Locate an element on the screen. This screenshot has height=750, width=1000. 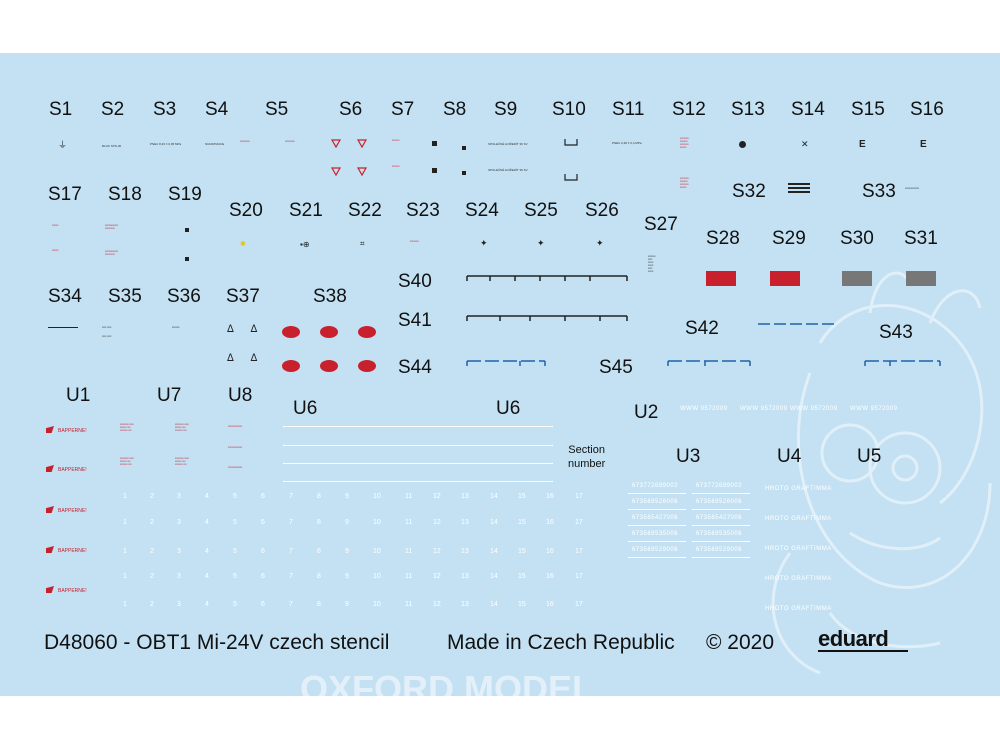
s37-mark-b: ᐃ ᐃ is located at coordinates (242, 358).